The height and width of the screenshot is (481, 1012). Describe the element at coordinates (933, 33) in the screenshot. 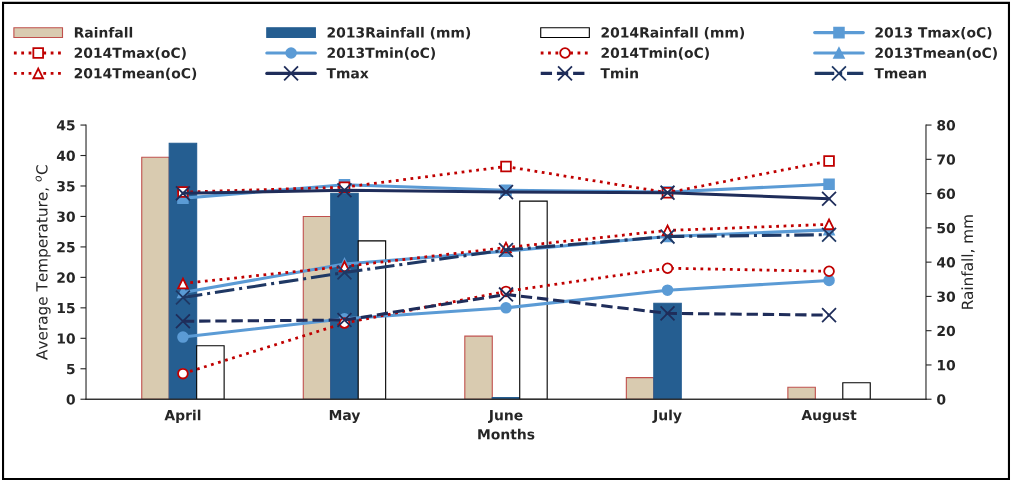

I see `legend-label: 2013 Tmax(oC)` at that location.